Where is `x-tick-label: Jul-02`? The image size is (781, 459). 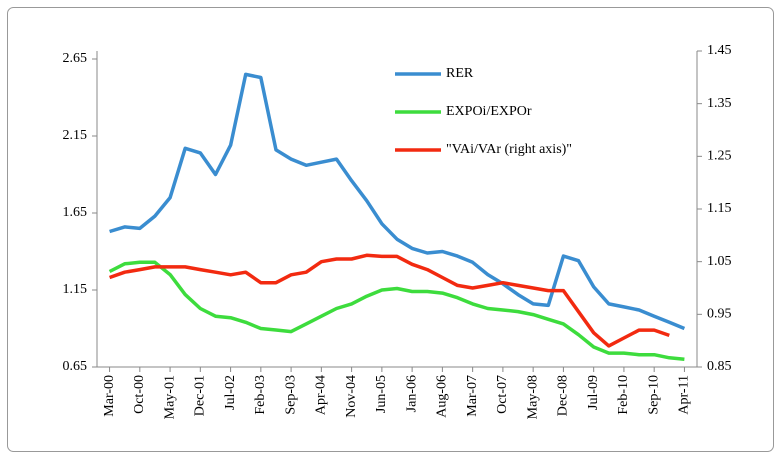 x-tick-label: Jul-02 is located at coordinates (230, 392).